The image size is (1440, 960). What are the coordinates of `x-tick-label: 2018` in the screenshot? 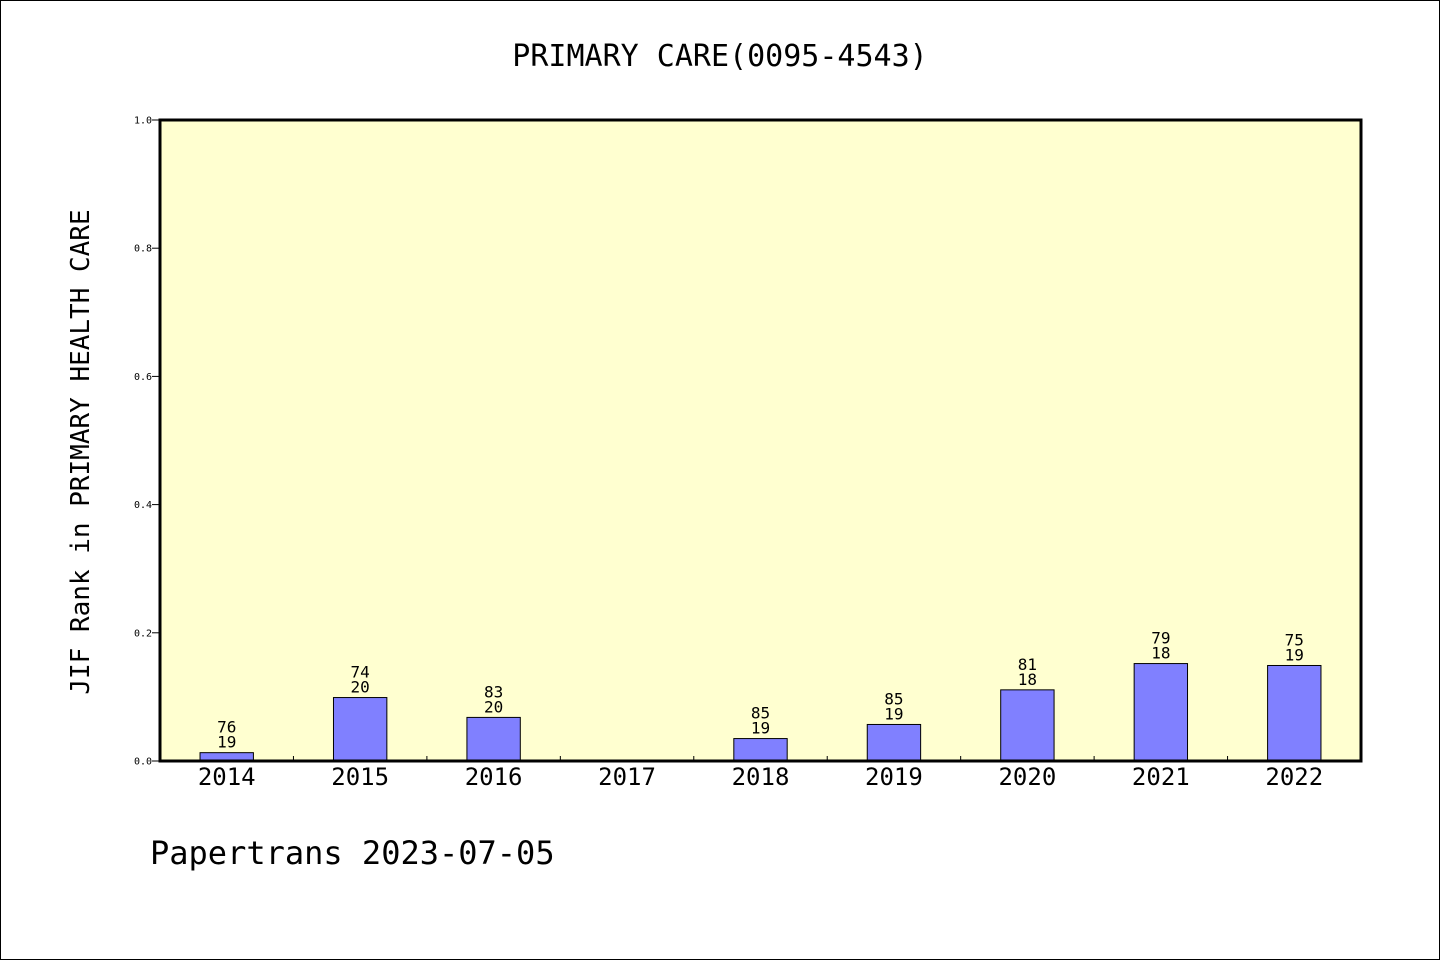 It's located at (761, 777).